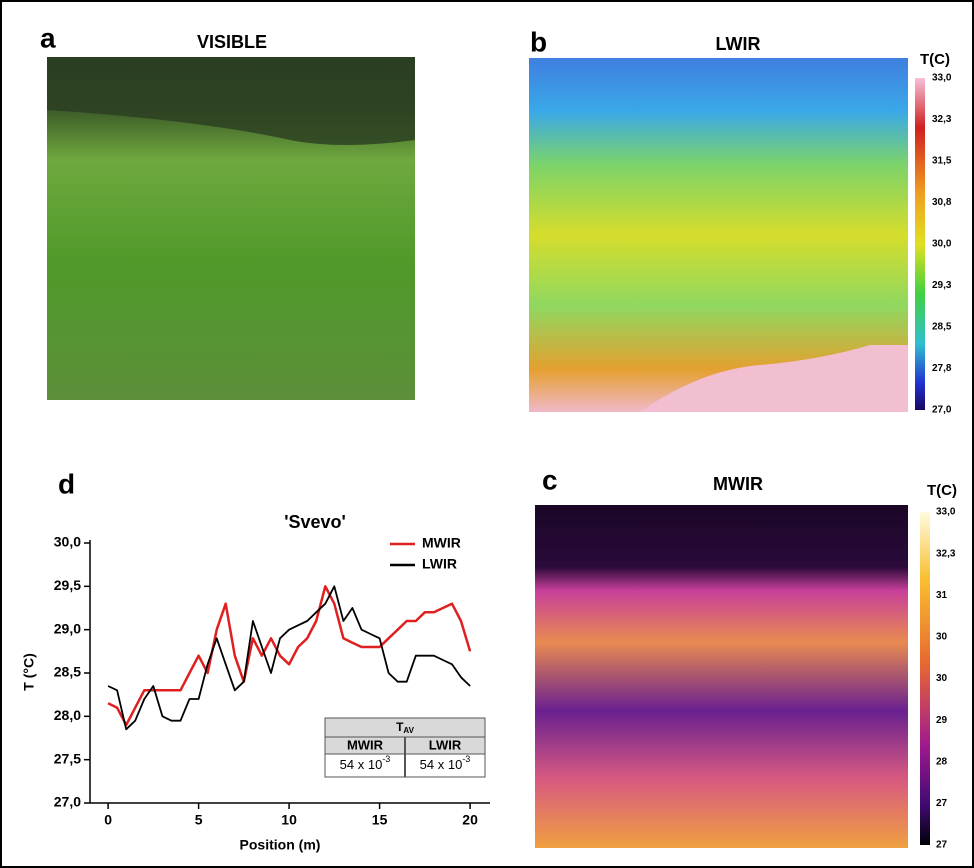  I want to click on colorbar-tick-label: 29,3, so click(942, 285).